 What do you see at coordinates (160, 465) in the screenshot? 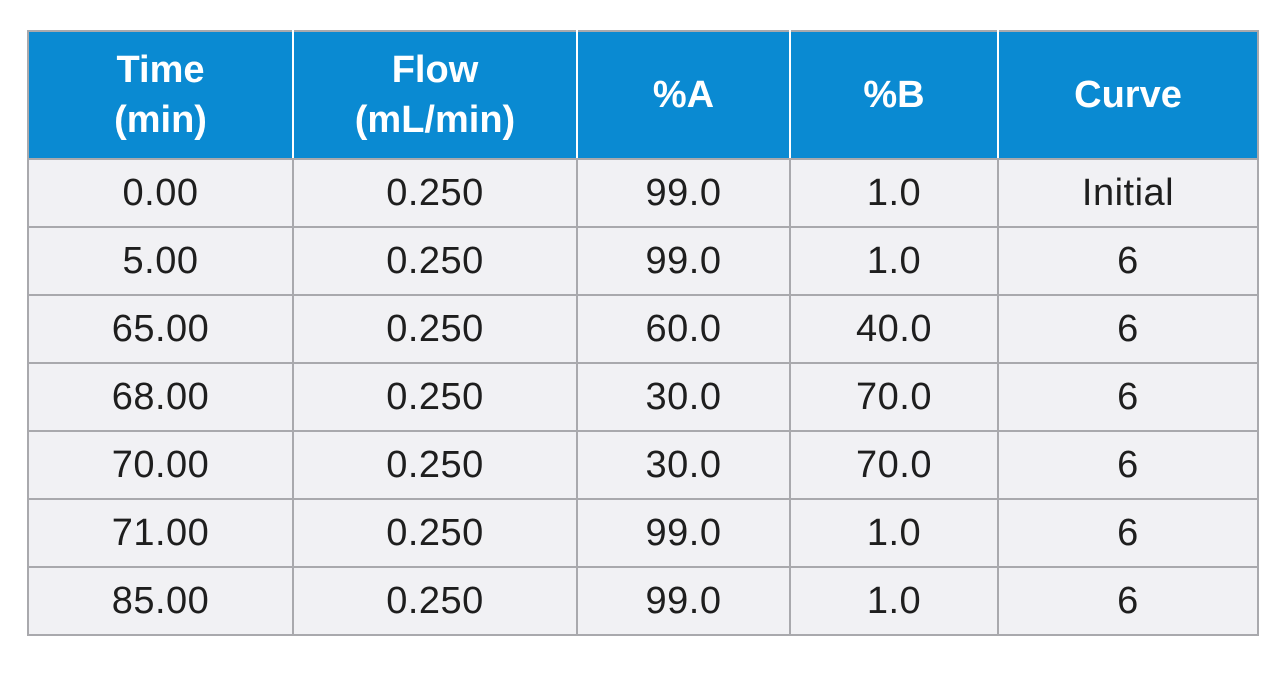
I see `cell-time: 70.00` at bounding box center [160, 465].